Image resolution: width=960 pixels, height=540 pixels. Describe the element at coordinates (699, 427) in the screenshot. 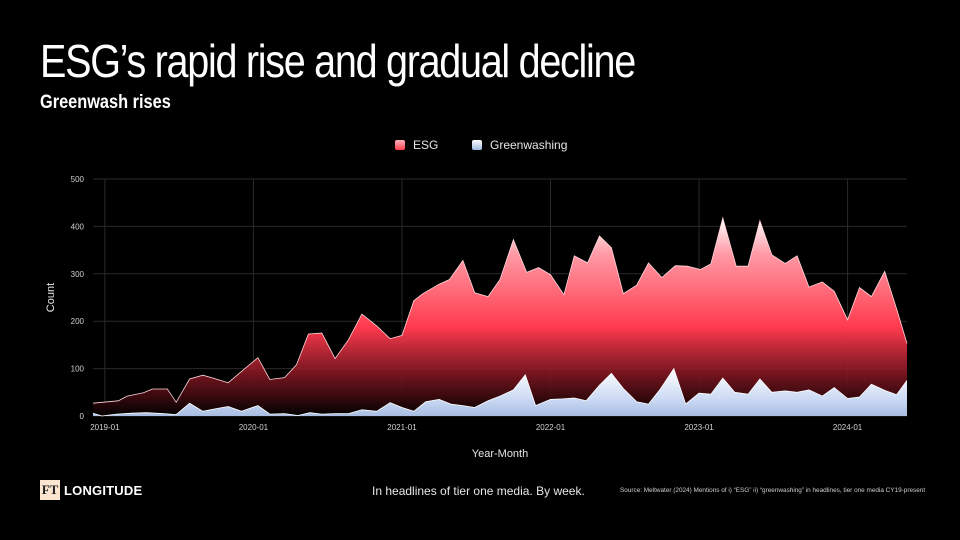

I see `x-tick-label: 2023-01` at that location.